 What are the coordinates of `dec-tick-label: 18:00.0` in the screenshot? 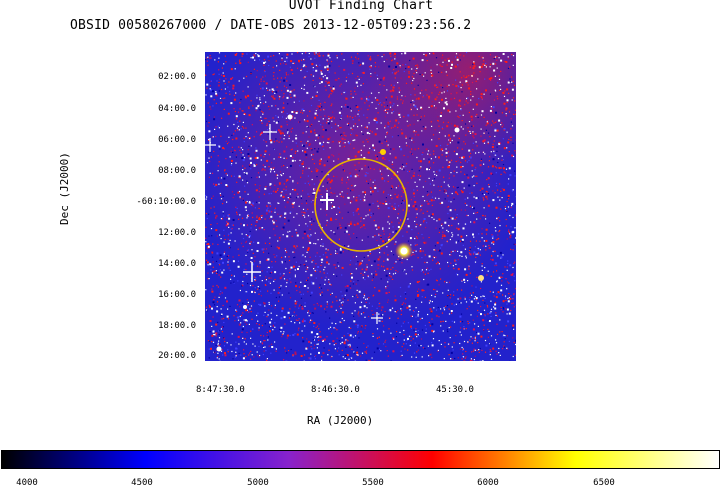 It's located at (177, 326).